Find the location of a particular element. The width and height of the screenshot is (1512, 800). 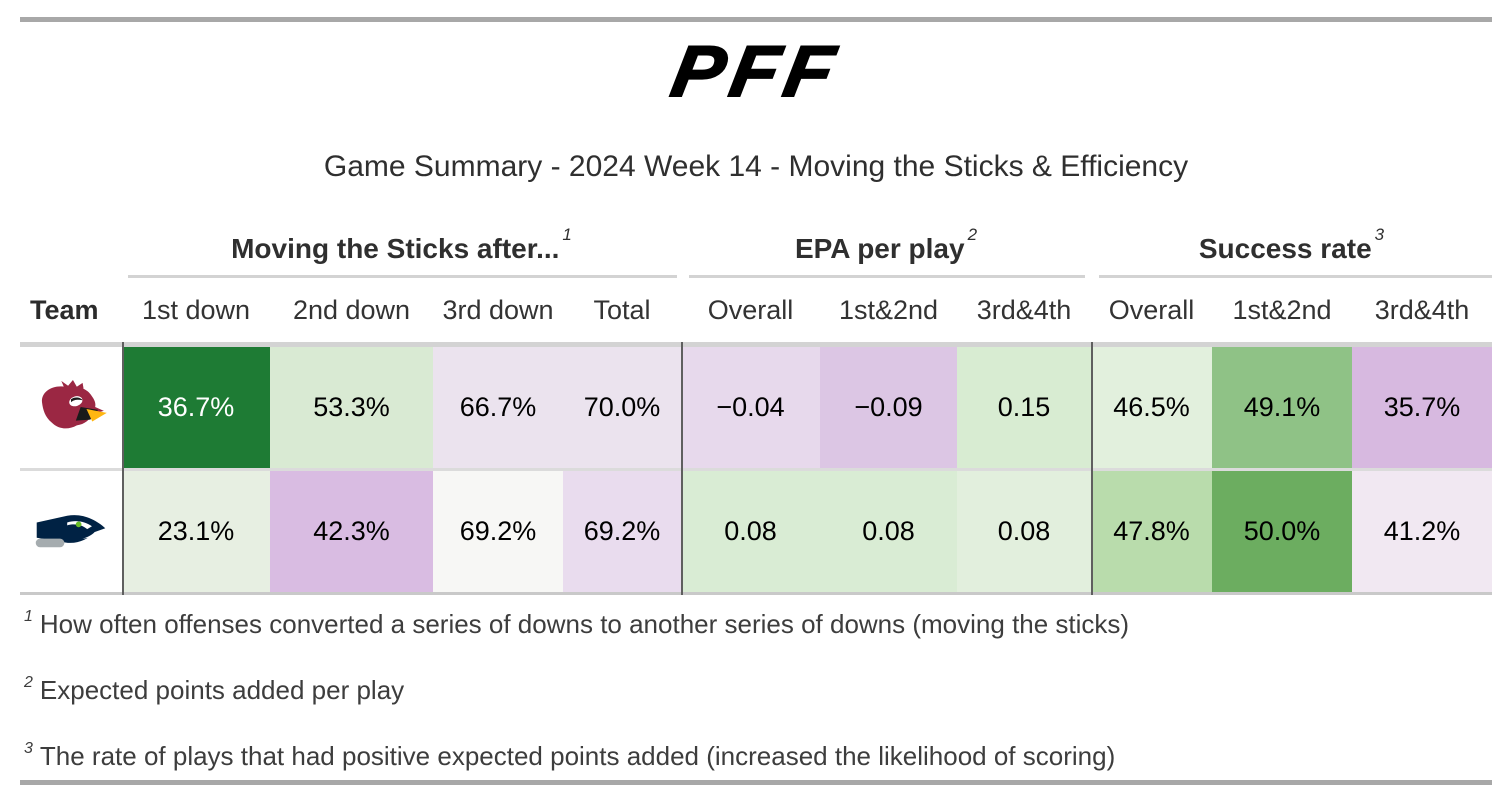

cell-sea-sr-3rd4th: 41.2% is located at coordinates (1422, 531).